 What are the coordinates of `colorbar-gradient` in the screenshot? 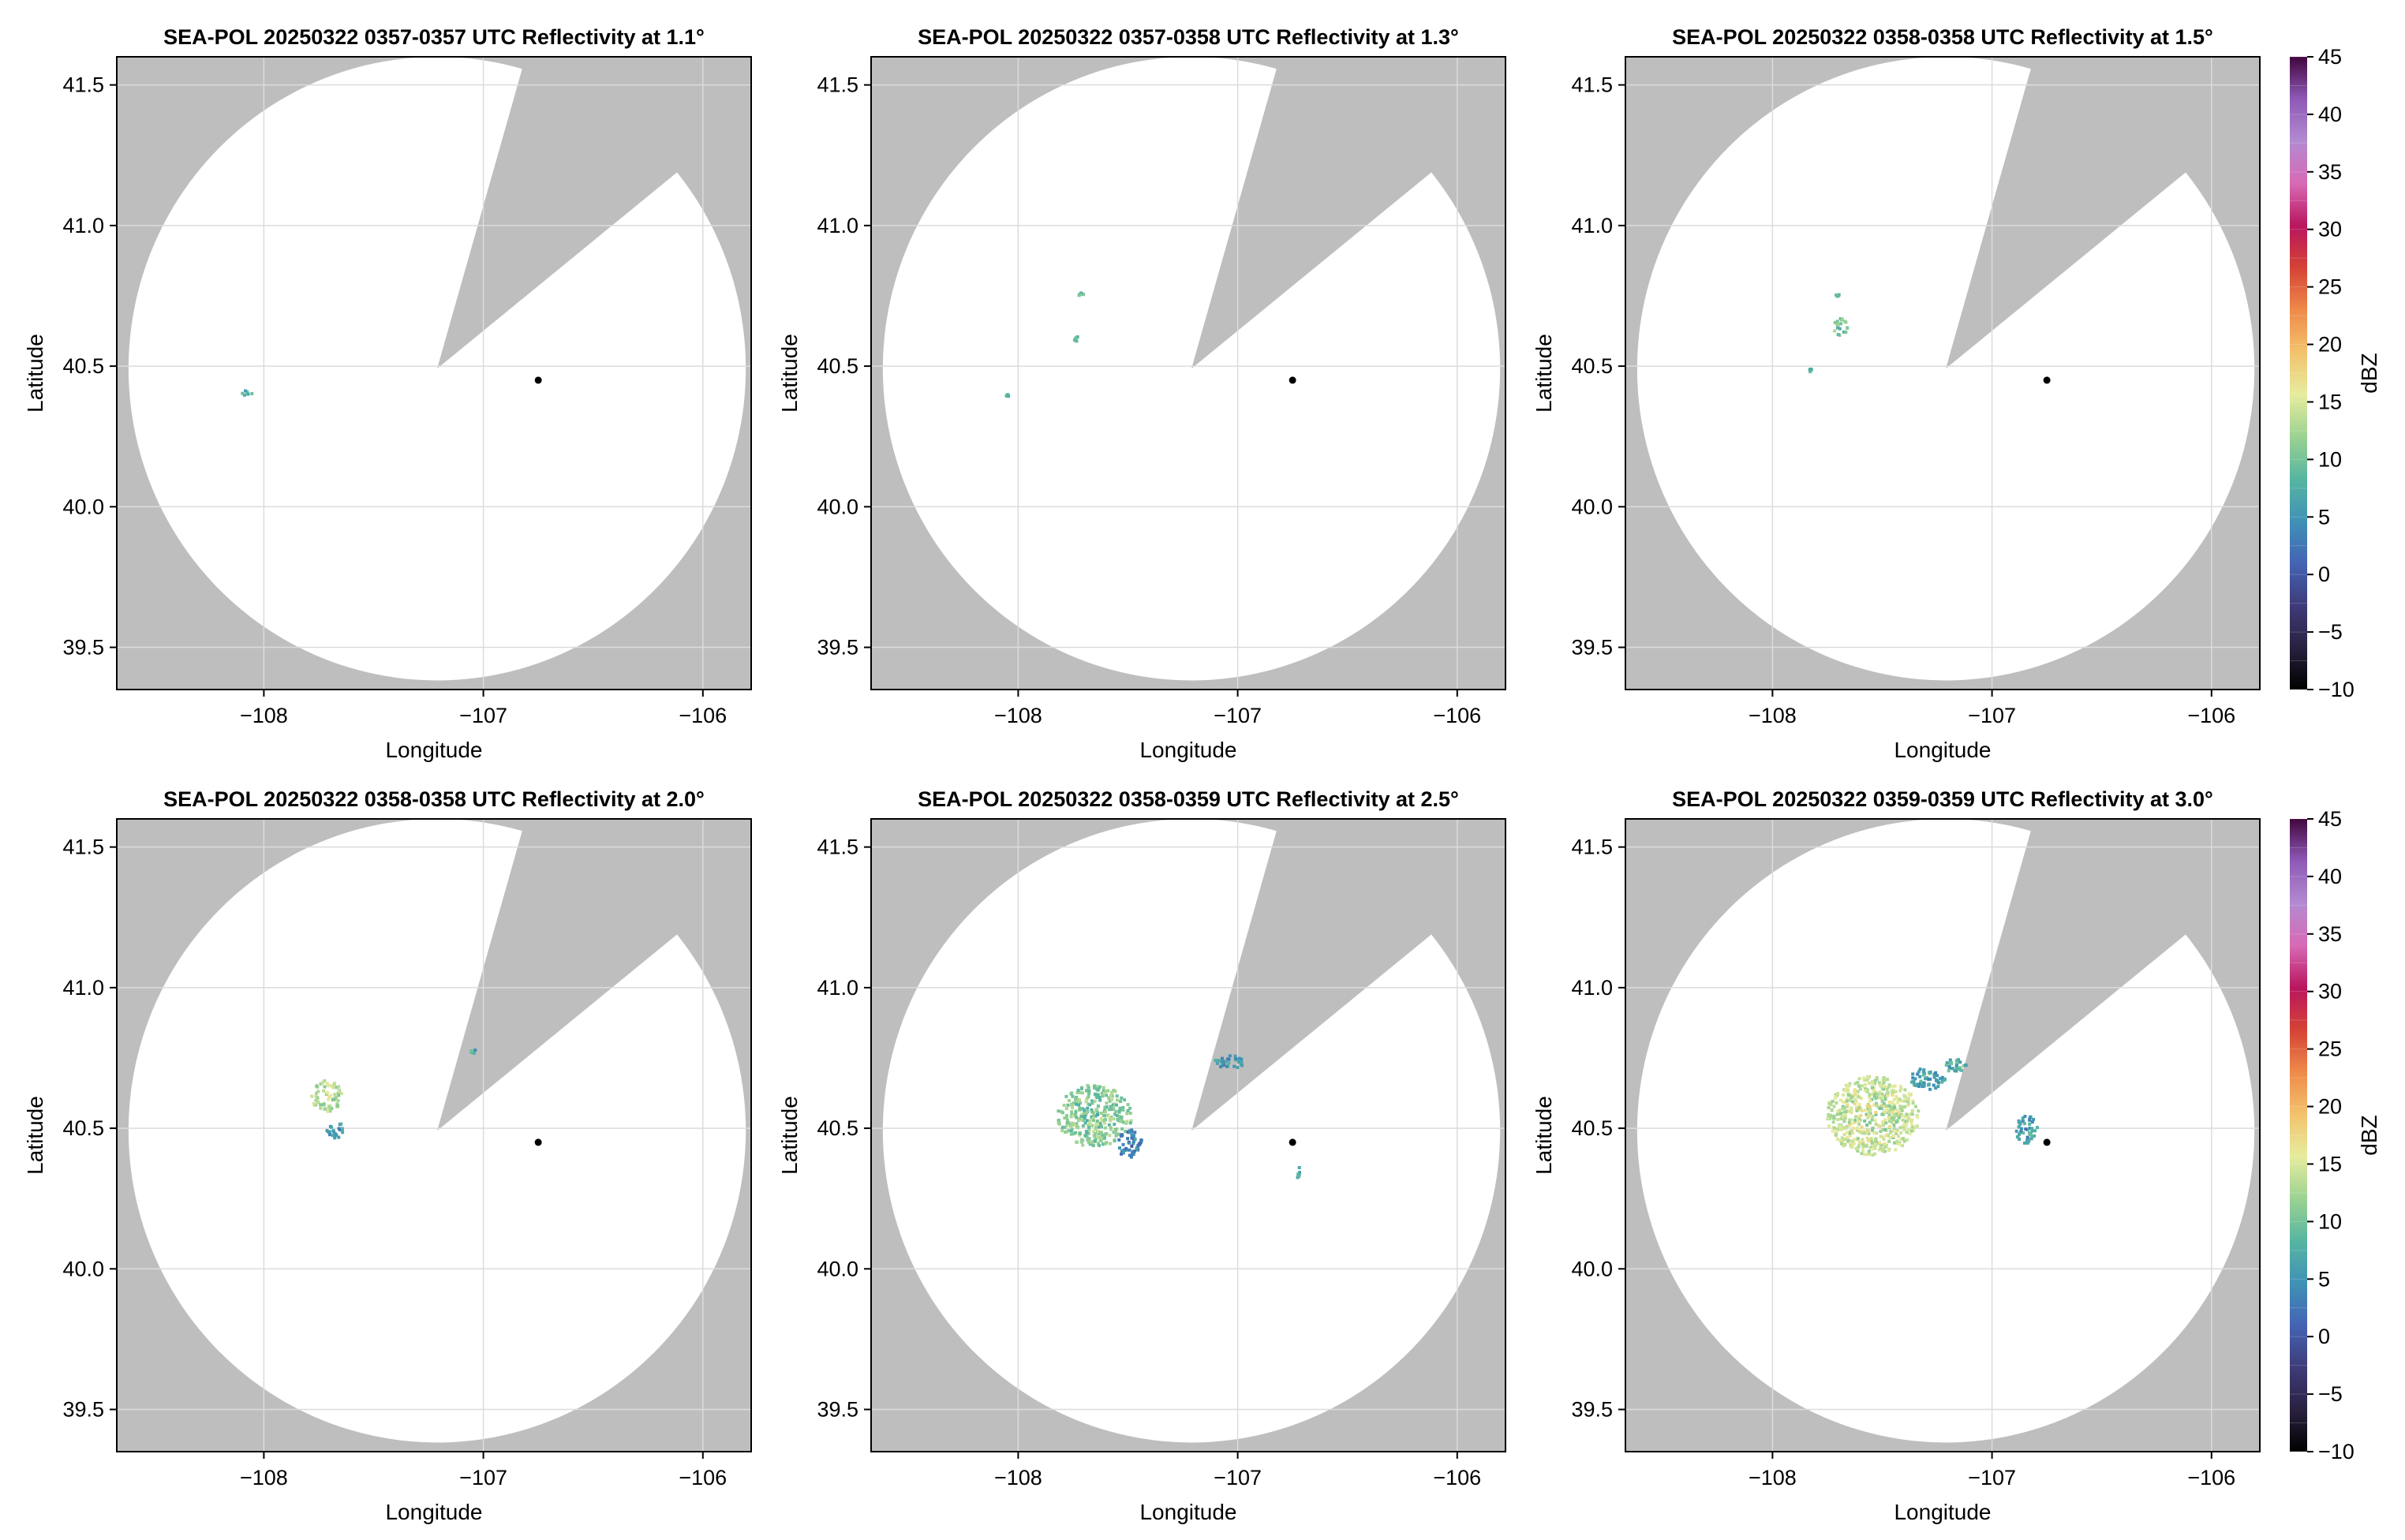 It's located at (2298, 1135).